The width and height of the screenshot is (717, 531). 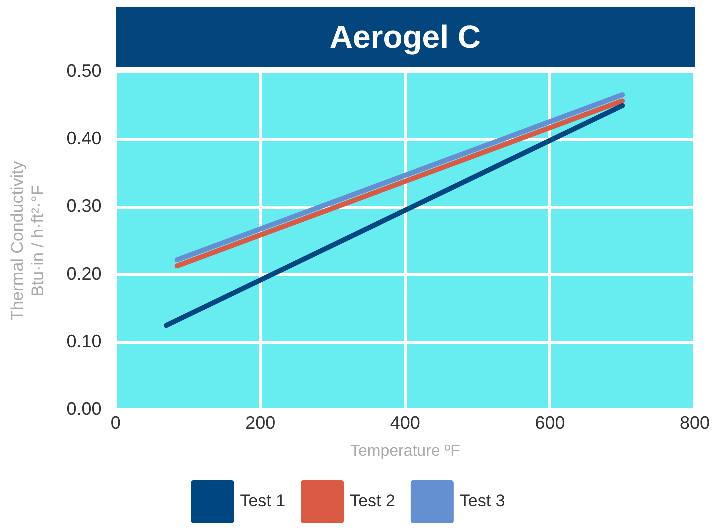 I want to click on x-tick-label: 200, so click(x=261, y=422).